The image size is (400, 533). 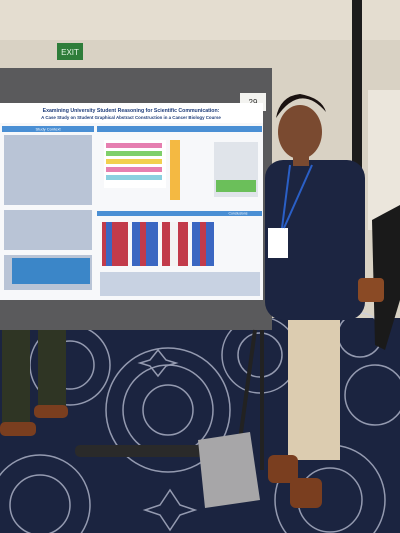 I want to click on board-number: 29, so click(x=253, y=102).